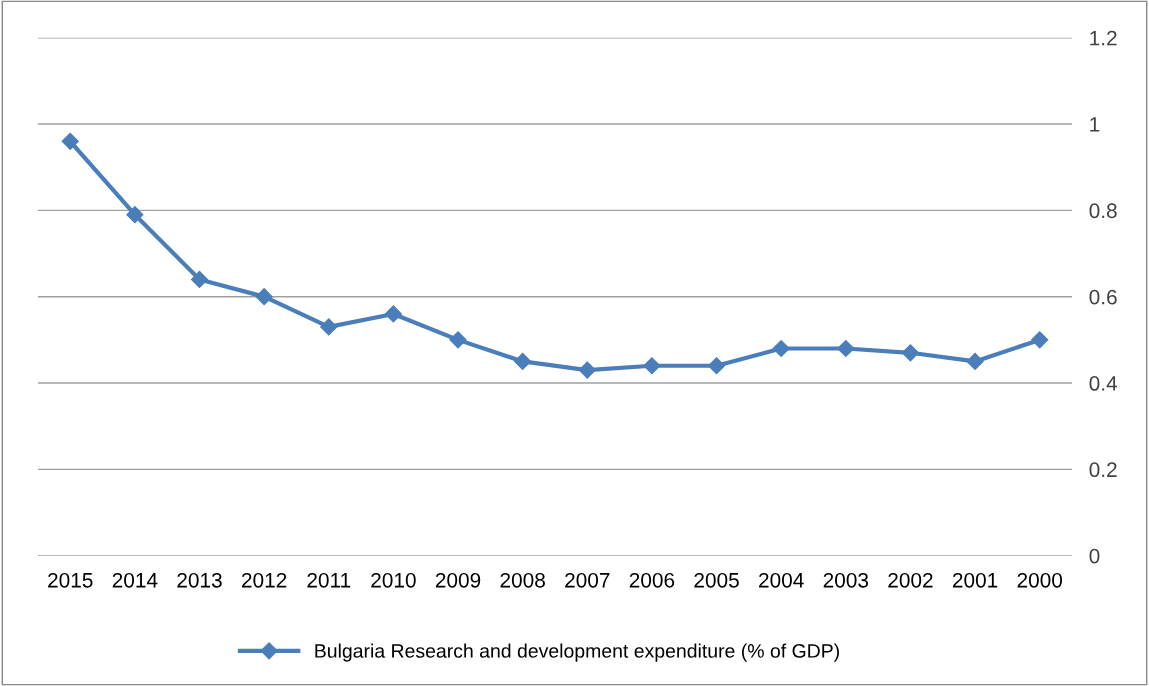  What do you see at coordinates (1040, 580) in the screenshot?
I see `x-tick-label: 2000` at bounding box center [1040, 580].